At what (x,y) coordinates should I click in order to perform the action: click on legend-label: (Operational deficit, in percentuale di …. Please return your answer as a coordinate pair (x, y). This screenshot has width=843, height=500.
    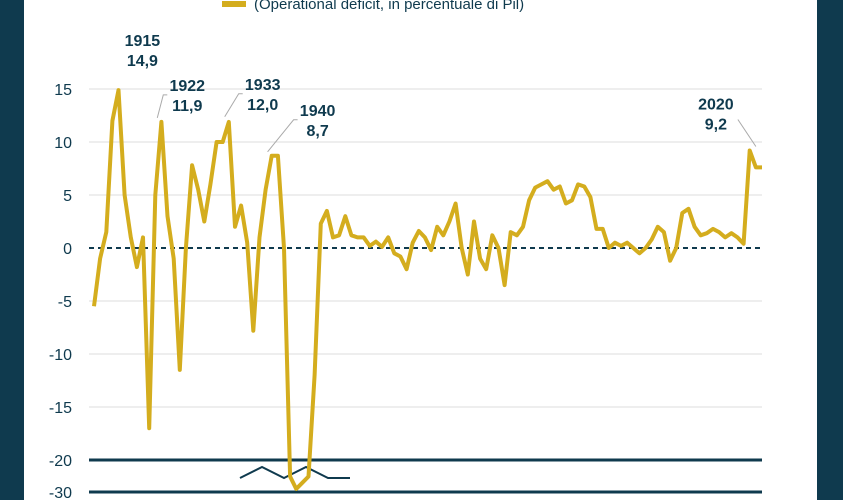
    Looking at the image, I should click on (389, 6).